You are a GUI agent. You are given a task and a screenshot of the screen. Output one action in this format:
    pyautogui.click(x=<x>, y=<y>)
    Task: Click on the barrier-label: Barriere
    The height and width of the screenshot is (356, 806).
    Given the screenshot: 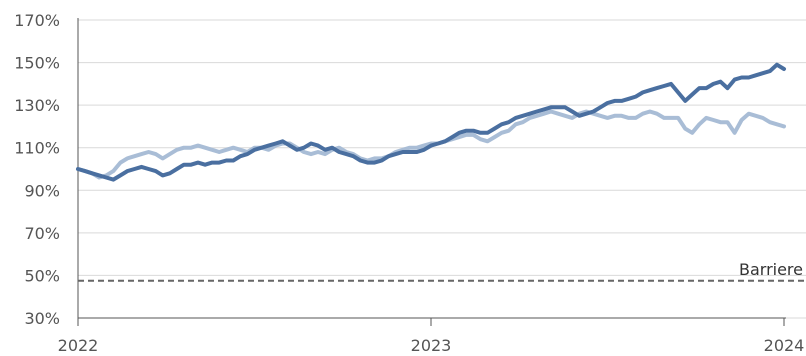 What is the action you would take?
    pyautogui.click(x=771, y=269)
    